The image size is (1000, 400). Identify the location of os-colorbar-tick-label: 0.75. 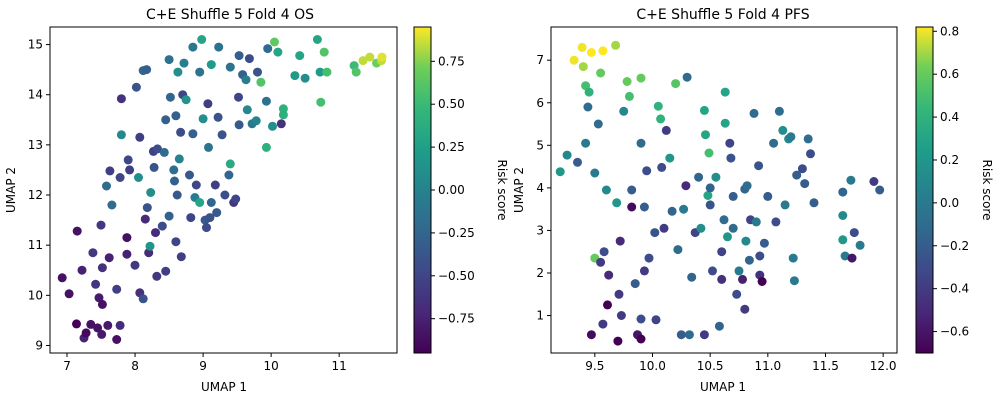
(451, 61).